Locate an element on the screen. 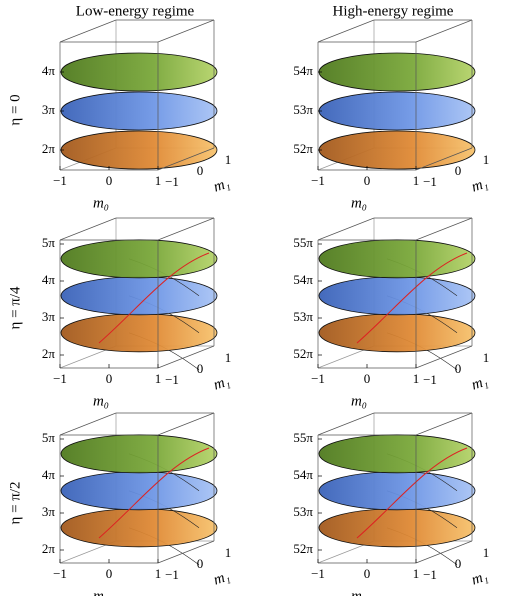  column-title: Low-energy regime is located at coordinates (135, 11).